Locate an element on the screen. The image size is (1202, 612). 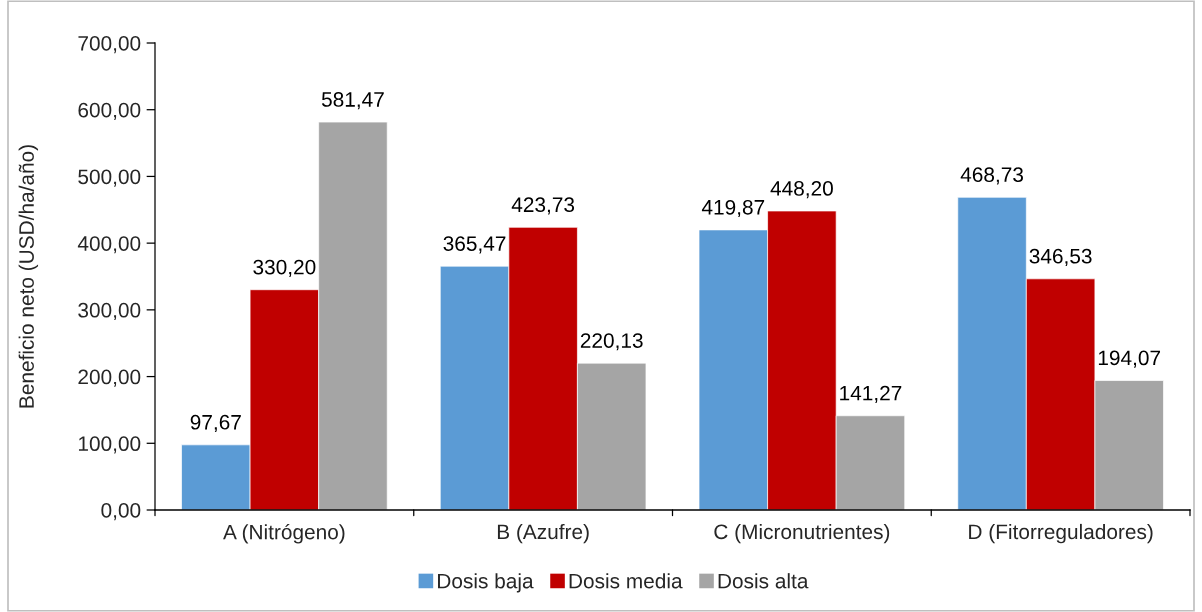
y-tick-label: 600,00 is located at coordinates (109, 111).